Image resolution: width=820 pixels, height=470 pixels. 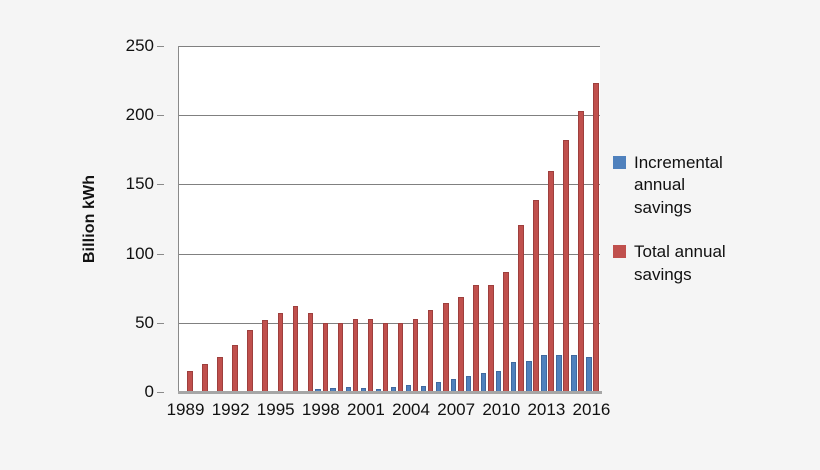 I want to click on x-axis-baseline, so click(x=390, y=392).